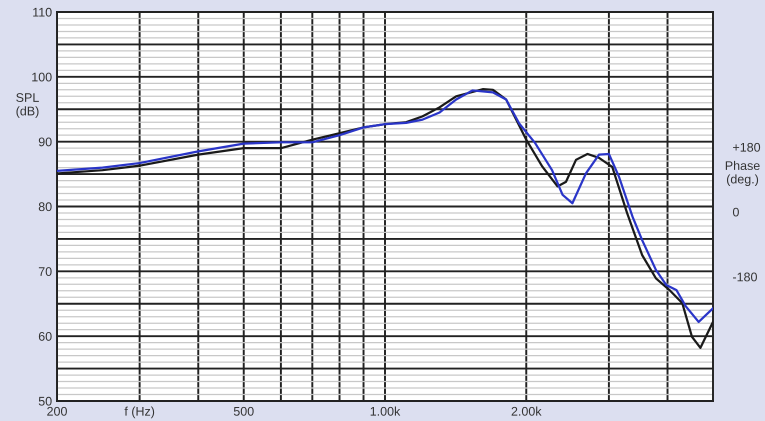 The width and height of the screenshot is (765, 421). Describe the element at coordinates (45, 207) in the screenshot. I see `y-tick-label: 80` at that location.